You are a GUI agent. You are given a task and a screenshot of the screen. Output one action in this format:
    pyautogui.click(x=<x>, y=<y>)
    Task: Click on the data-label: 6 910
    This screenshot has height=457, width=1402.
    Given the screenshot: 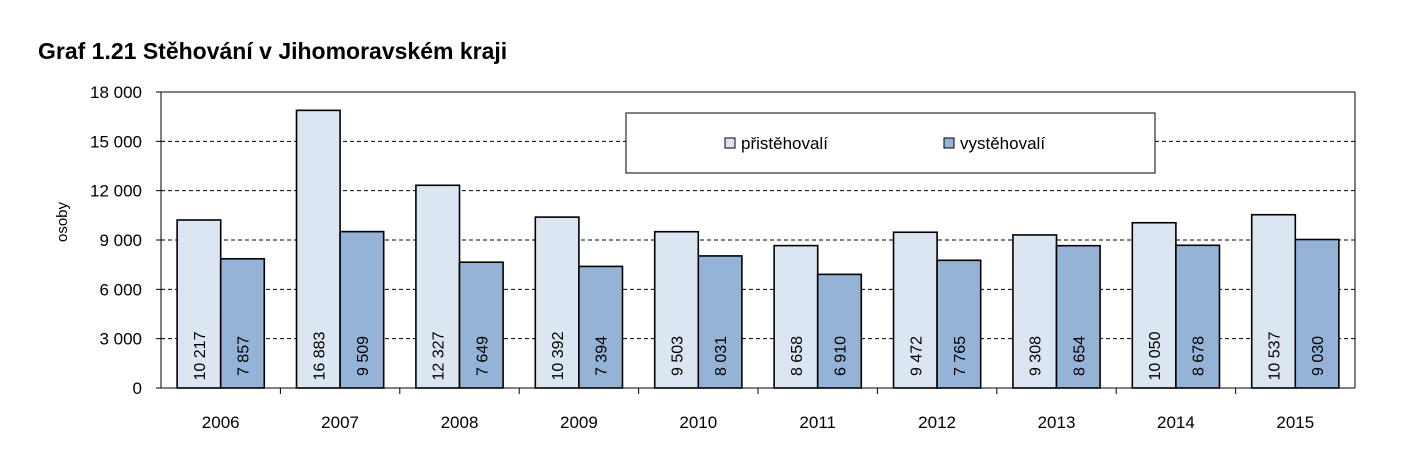 What is the action you would take?
    pyautogui.click(x=840, y=356)
    